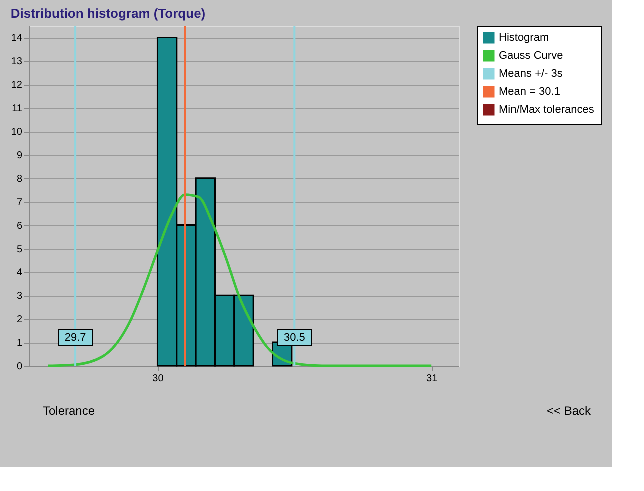 Image resolution: width=644 pixels, height=491 pixels. What do you see at coordinates (19, 156) in the screenshot?
I see `y-tick-label: 9` at bounding box center [19, 156].